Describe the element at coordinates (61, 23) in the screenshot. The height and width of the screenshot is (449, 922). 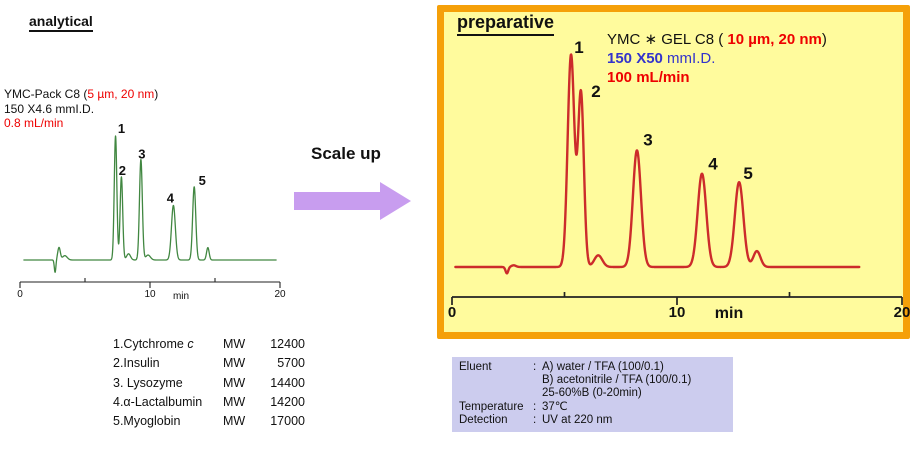
I see `analytical-heading: analytical` at that location.